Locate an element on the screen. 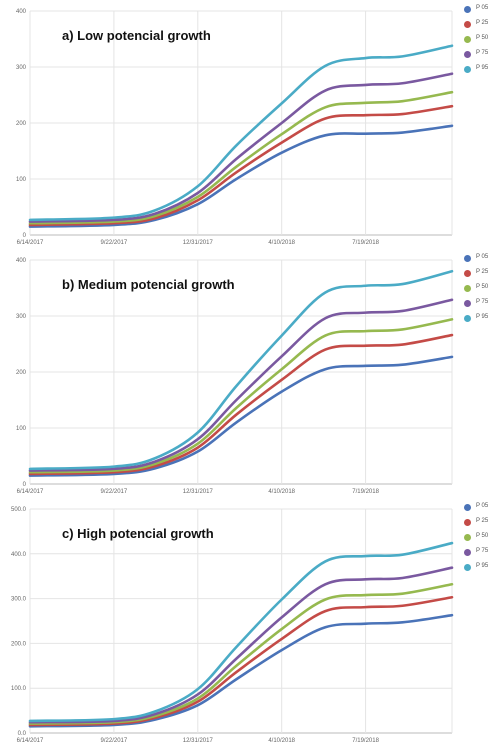 The width and height of the screenshot is (501, 752). y-tick-label: 100.0 is located at coordinates (19, 689).